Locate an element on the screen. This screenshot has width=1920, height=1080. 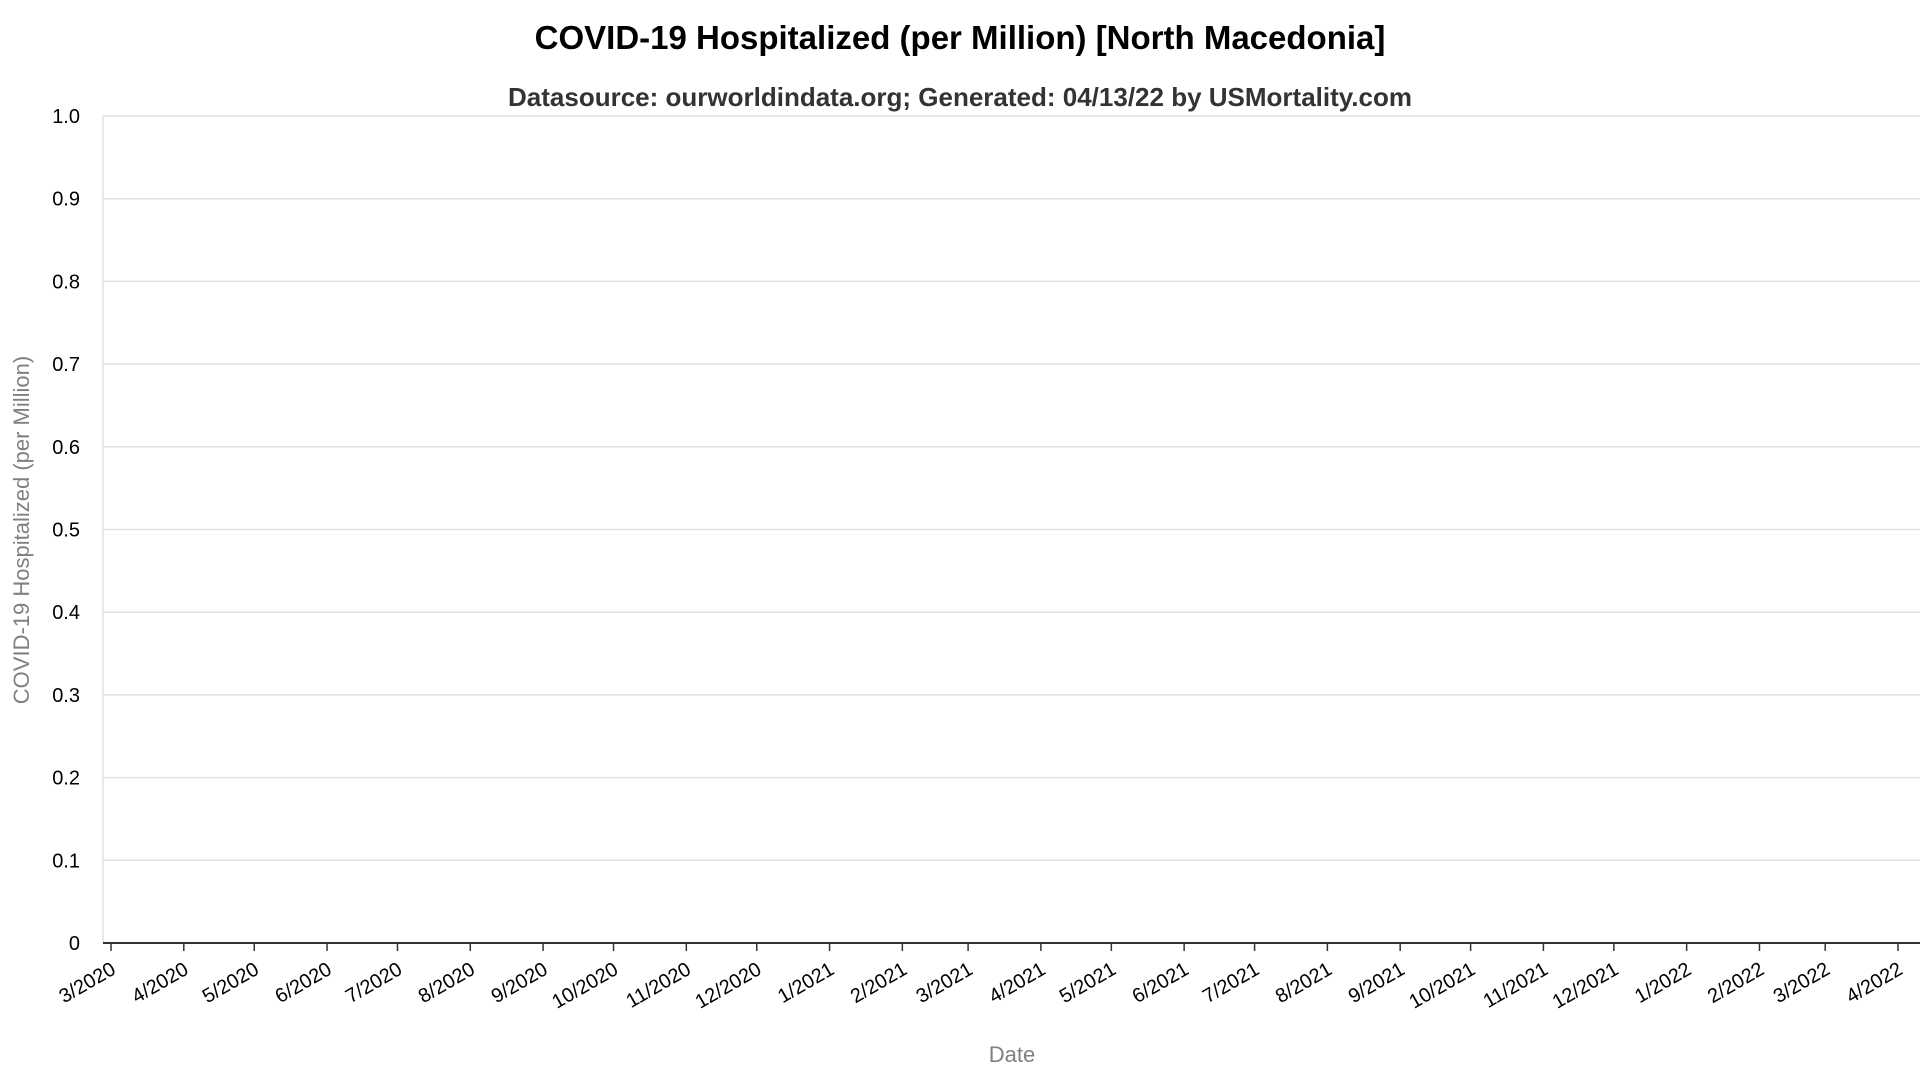
y-axis-title: COVID-19 Hospitalized (per Million) is located at coordinates (21, 530).